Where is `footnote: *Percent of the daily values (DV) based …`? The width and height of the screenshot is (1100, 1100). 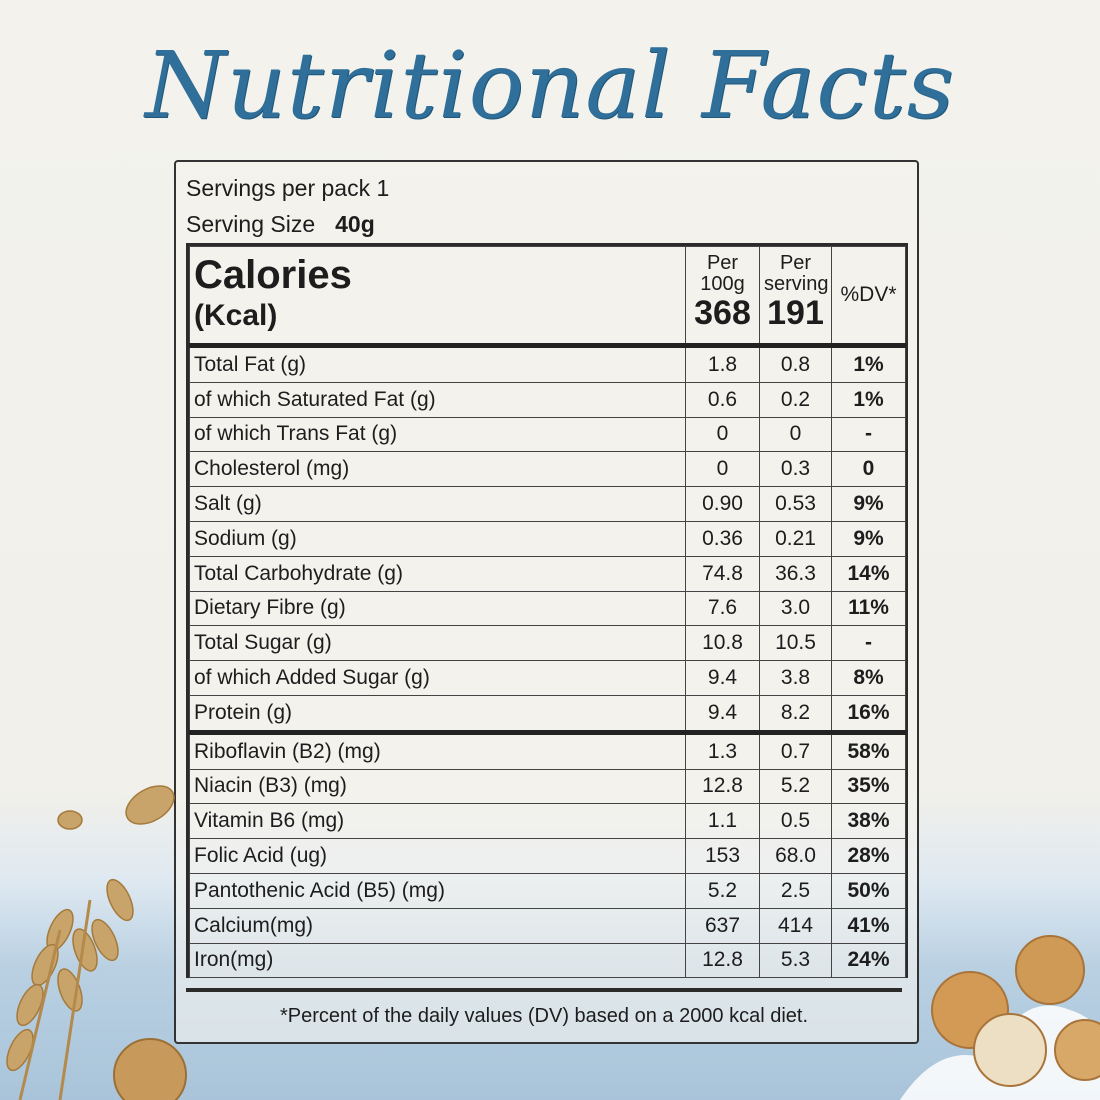 footnote: *Percent of the daily values (DV) based … is located at coordinates (544, 1014).